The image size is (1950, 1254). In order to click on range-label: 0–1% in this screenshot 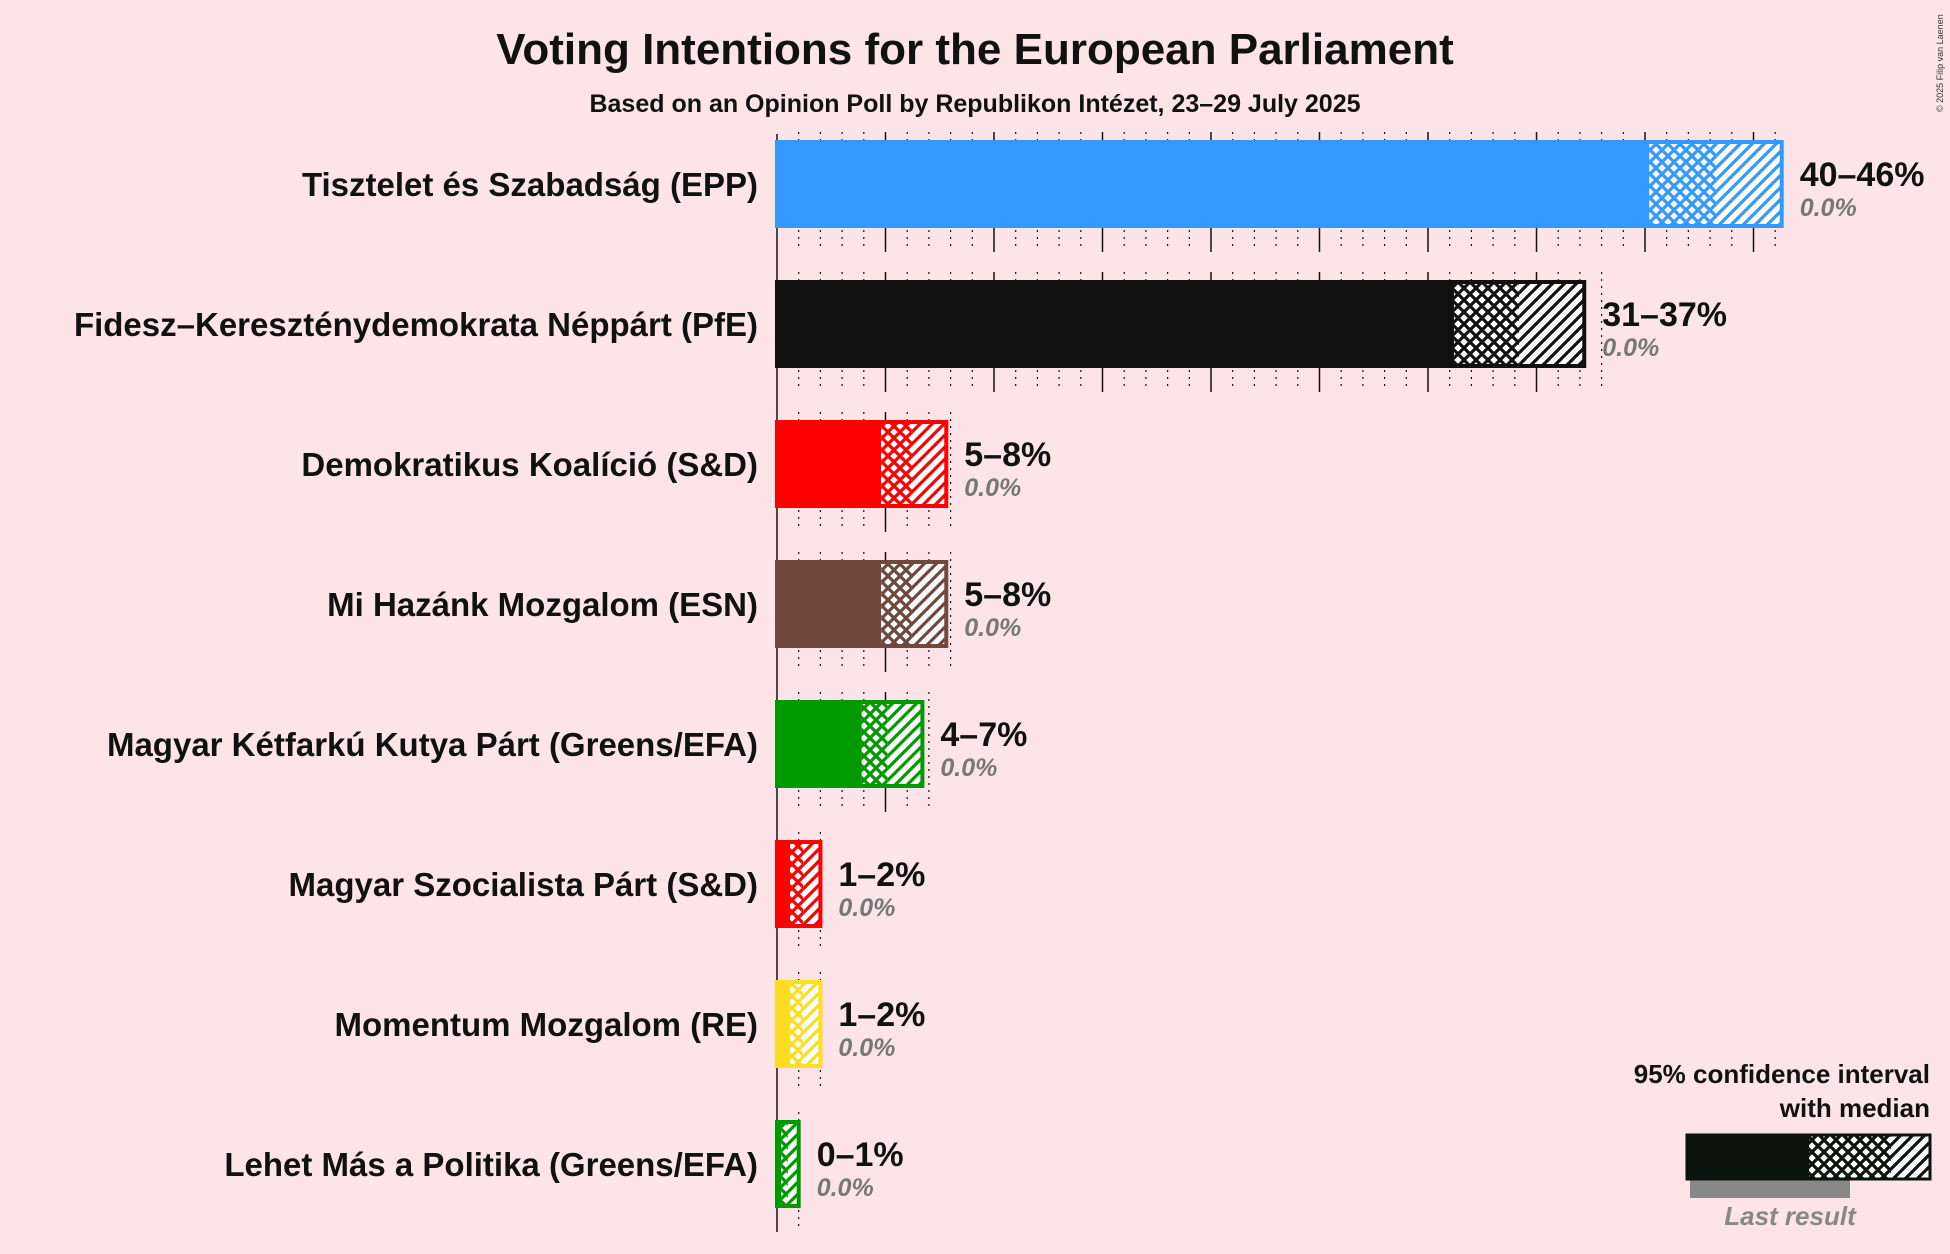, I will do `click(860, 1155)`.